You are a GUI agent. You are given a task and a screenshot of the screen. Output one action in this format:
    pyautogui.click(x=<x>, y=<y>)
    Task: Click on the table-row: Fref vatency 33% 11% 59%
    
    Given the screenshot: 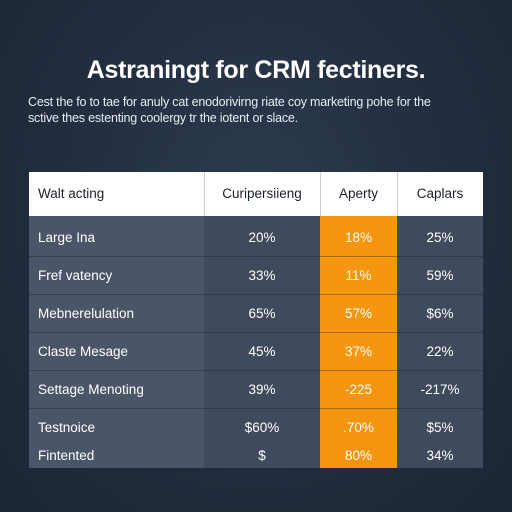 What is the action you would take?
    pyautogui.click(x=256, y=275)
    